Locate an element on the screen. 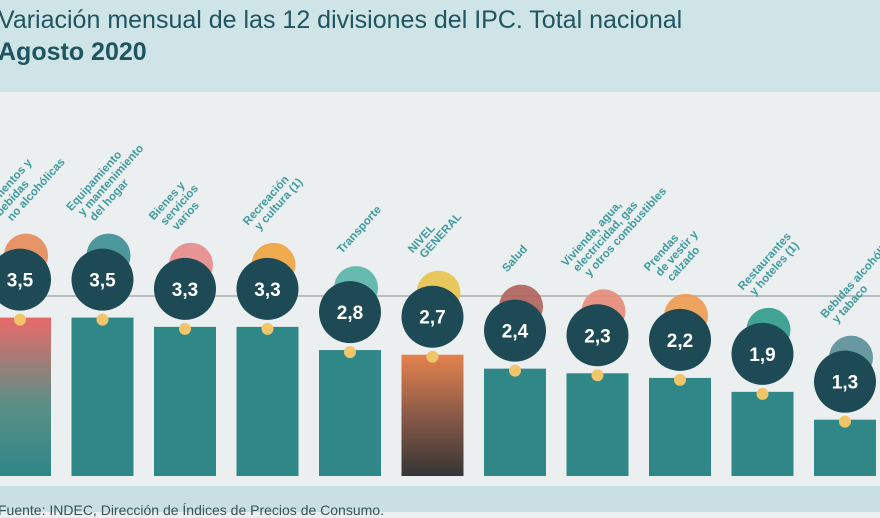  category-label-line: Salud is located at coordinates (515, 258).